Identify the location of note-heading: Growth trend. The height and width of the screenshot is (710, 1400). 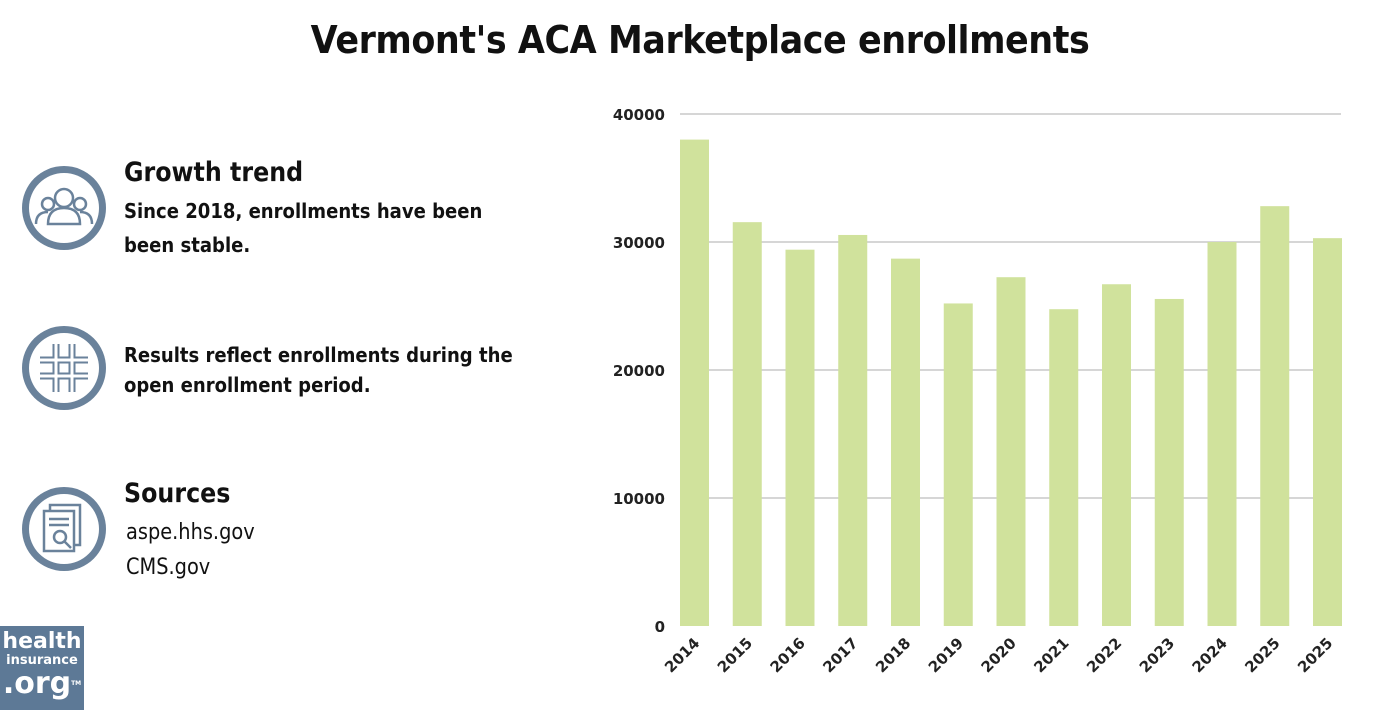
(214, 172).